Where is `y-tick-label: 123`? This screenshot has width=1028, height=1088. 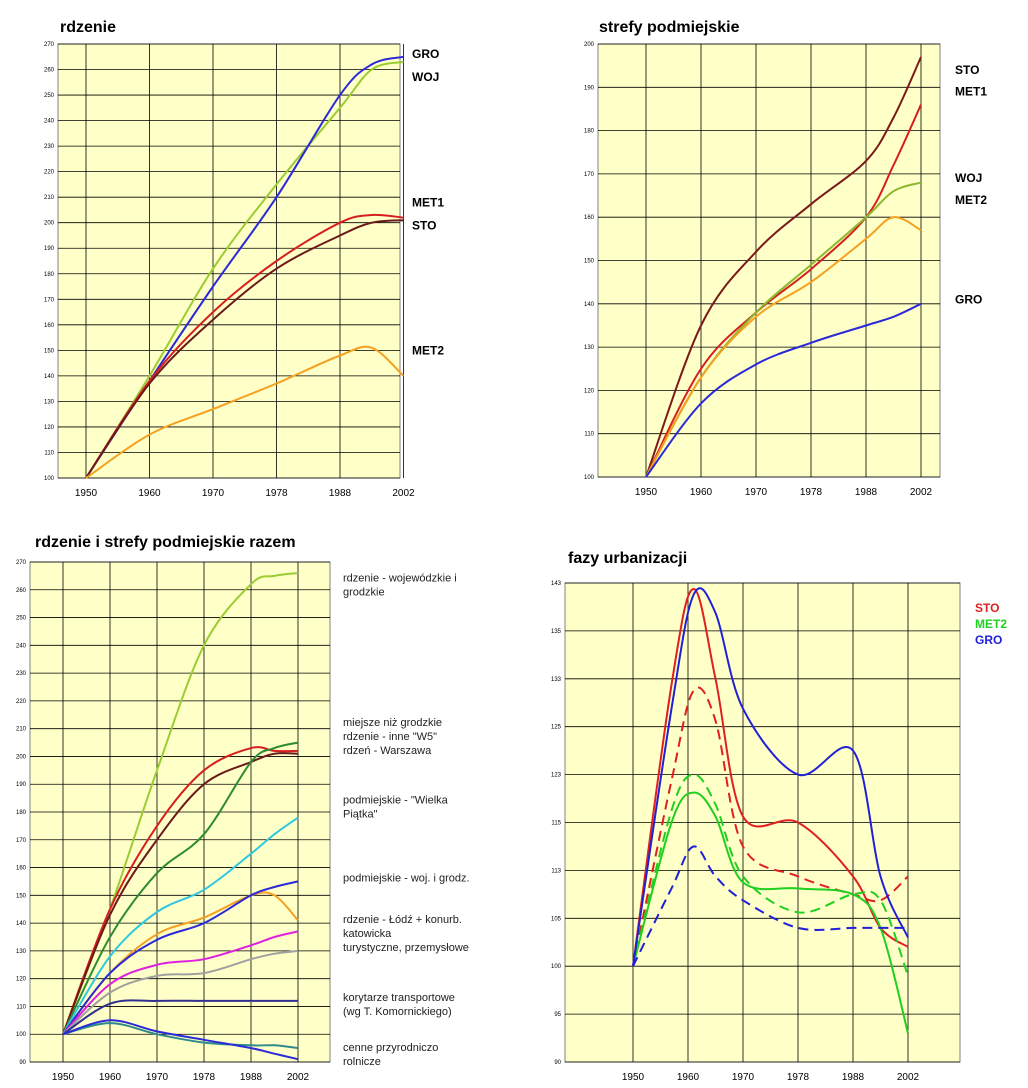 y-tick-label: 123 is located at coordinates (556, 776).